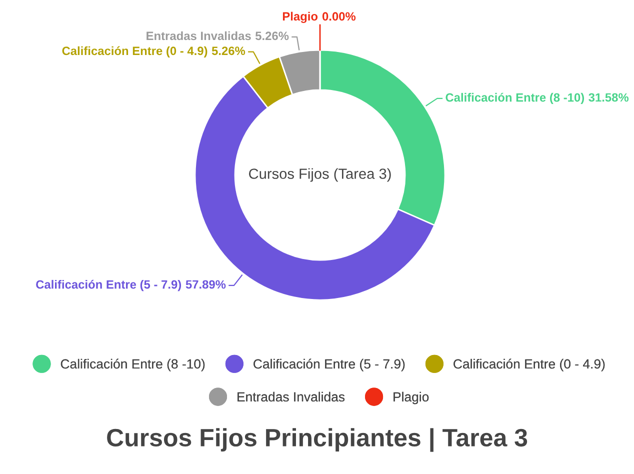 The height and width of the screenshot is (474, 634). What do you see at coordinates (608, 97) in the screenshot?
I see `data-label: 31.58%` at bounding box center [608, 97].